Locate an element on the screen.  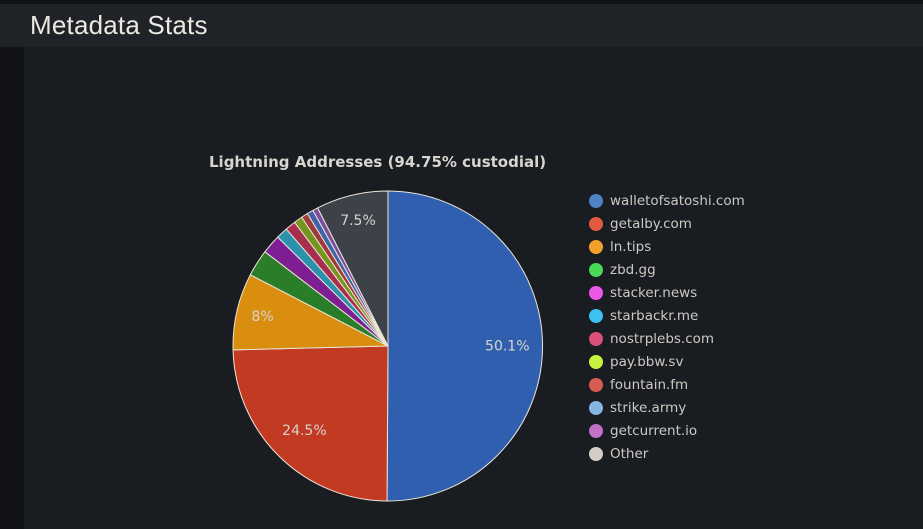
legend-item: getalby.com is located at coordinates (667, 223).